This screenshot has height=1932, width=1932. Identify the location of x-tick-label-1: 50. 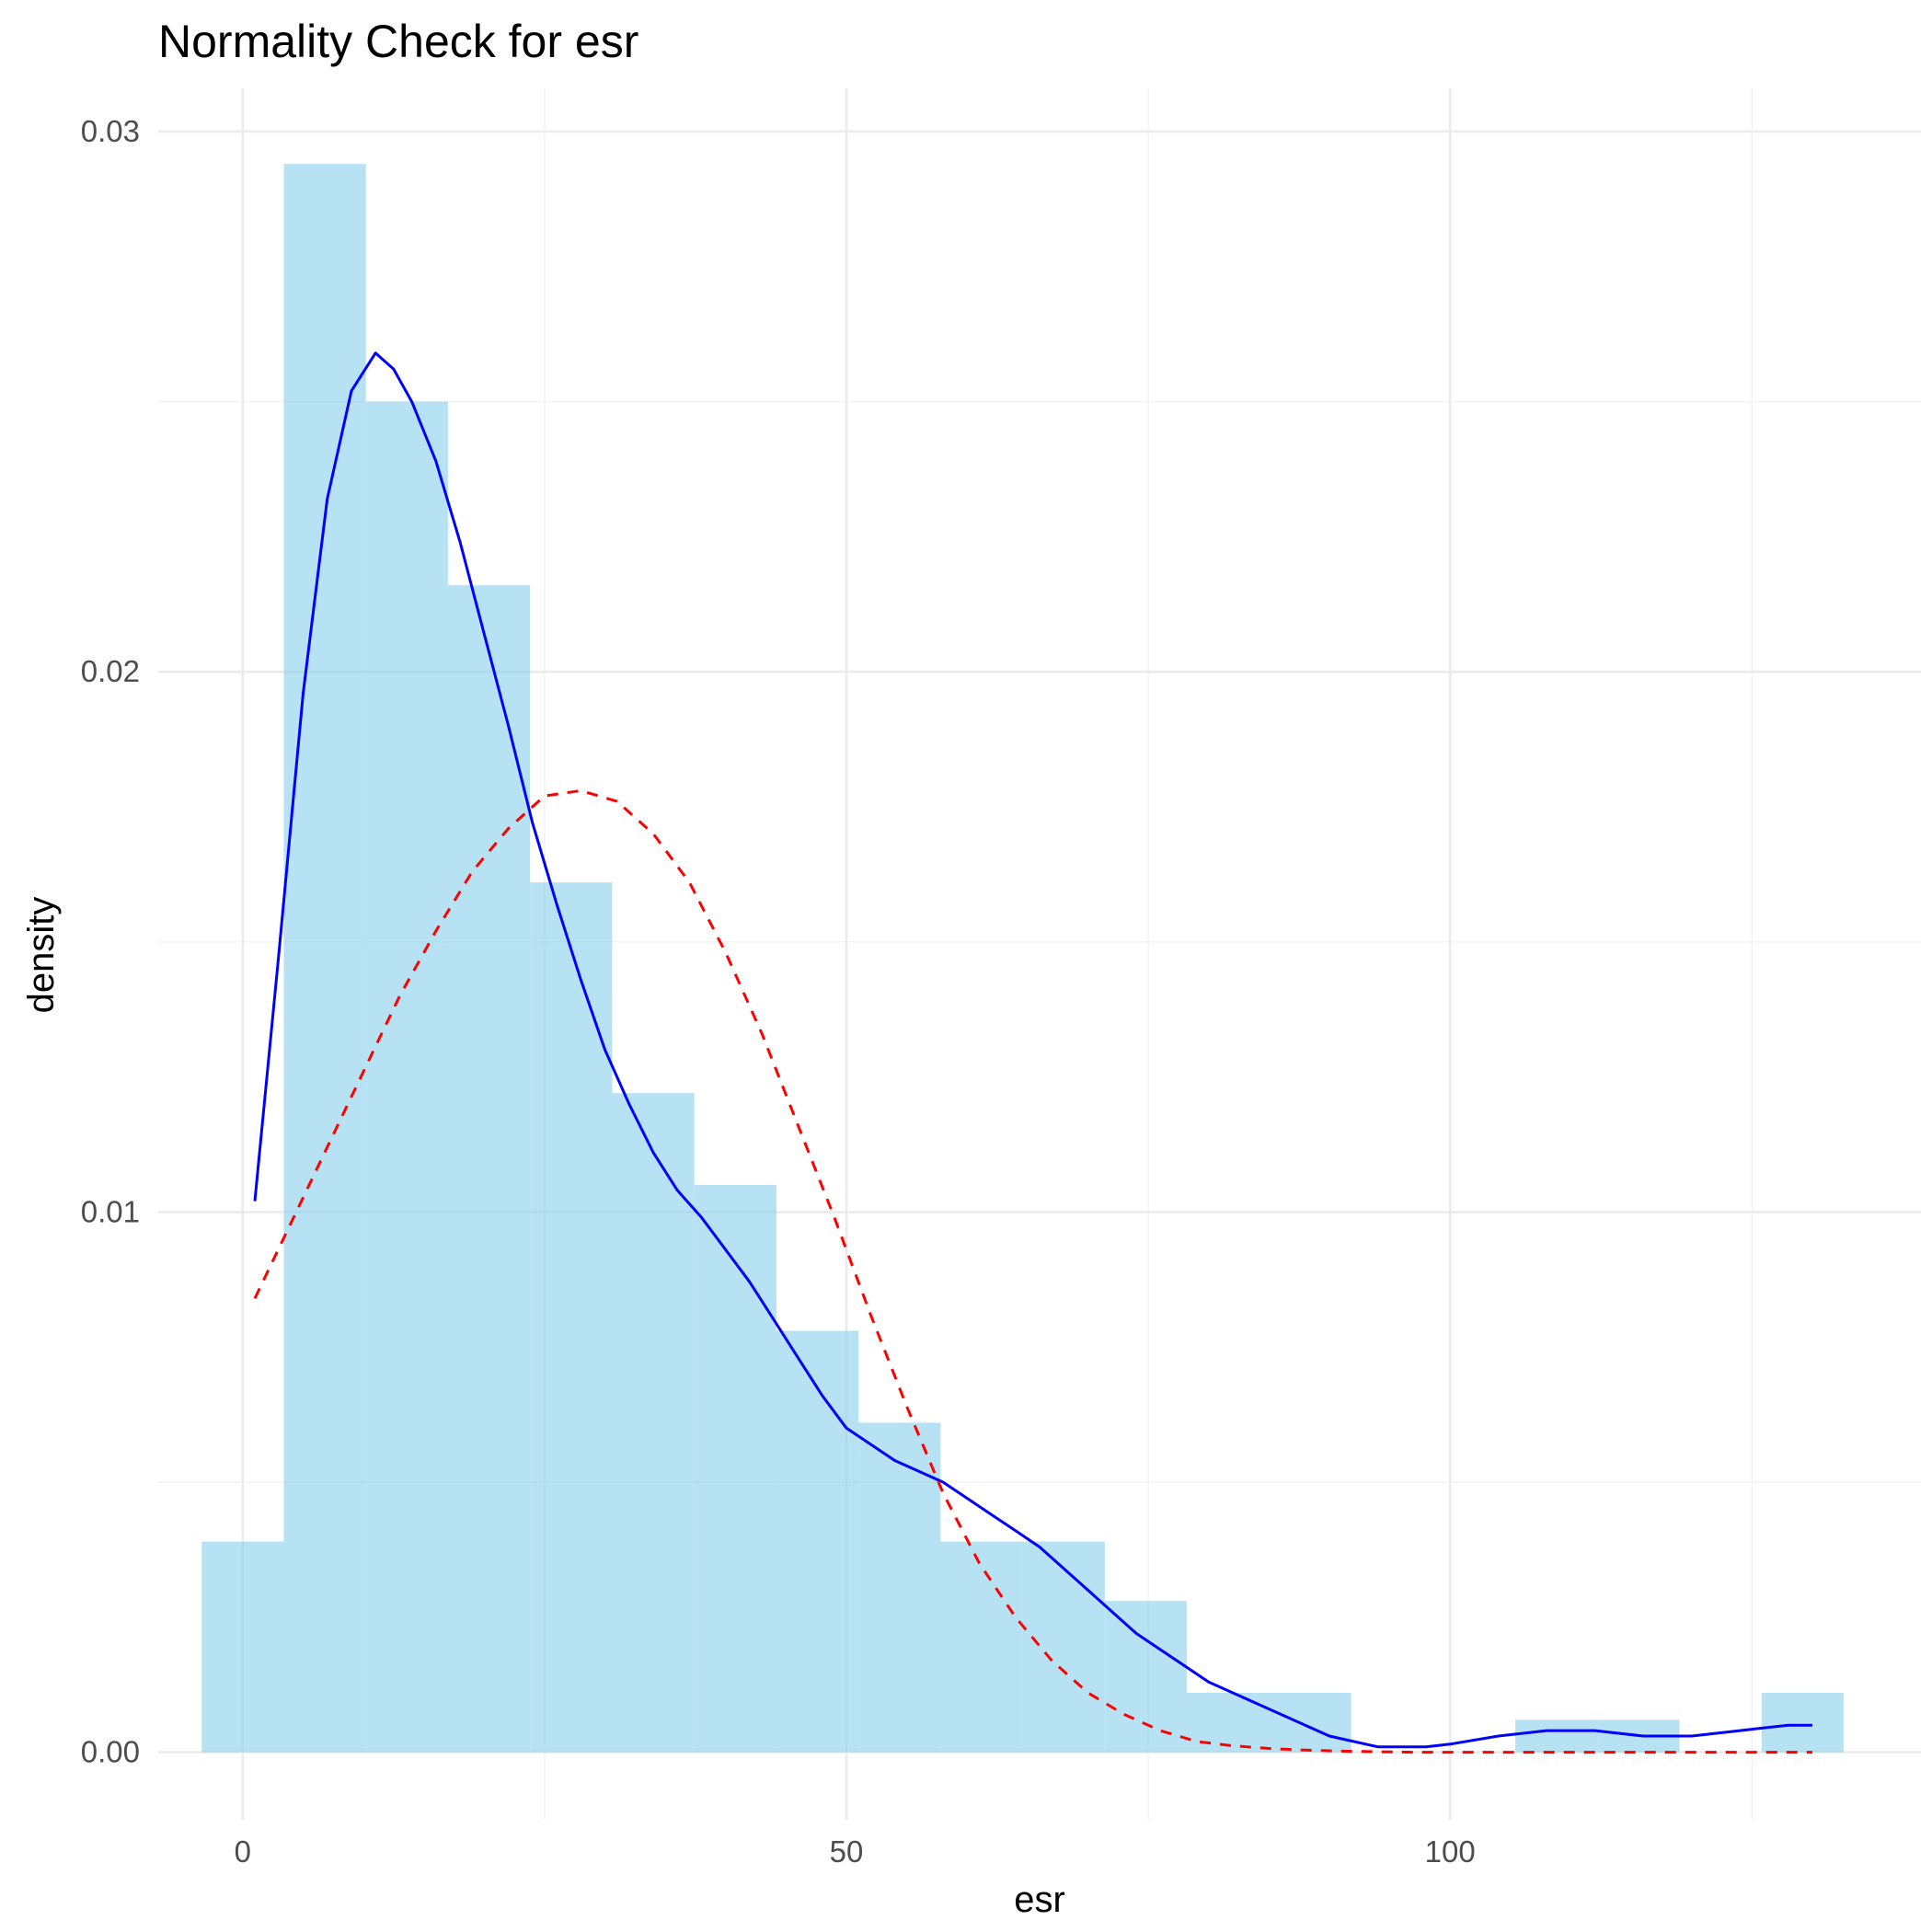
(847, 1851).